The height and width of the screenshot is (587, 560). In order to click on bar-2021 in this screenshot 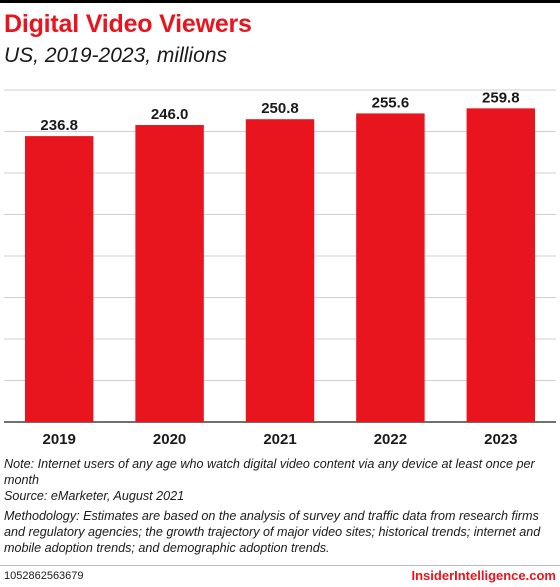, I will do `click(280, 270)`.